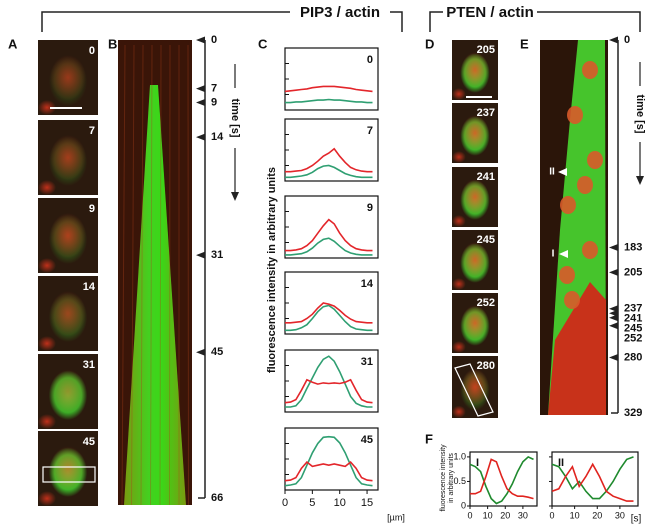  What do you see at coordinates (217, 137) in the screenshot?
I see `tick-label: 14` at bounding box center [217, 137].